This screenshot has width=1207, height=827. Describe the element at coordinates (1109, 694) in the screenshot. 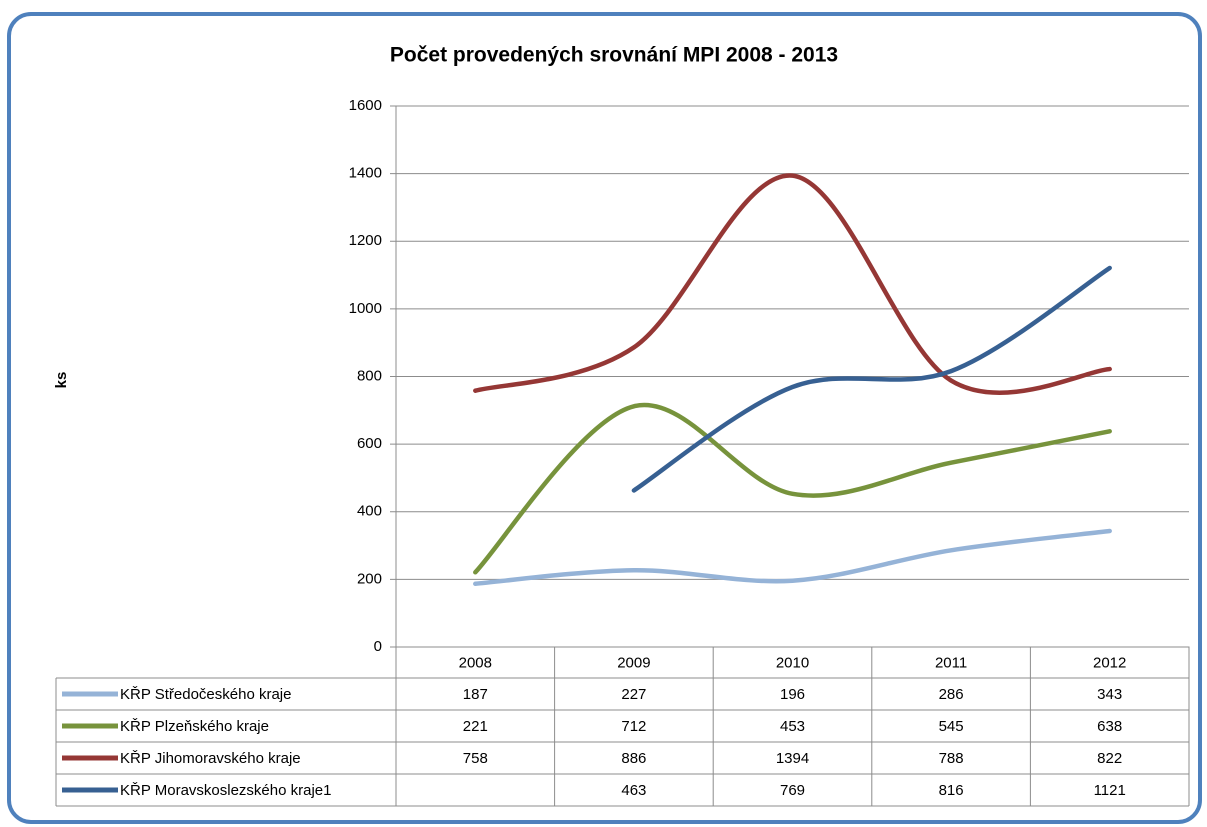

I see `table-value: 343` at that location.